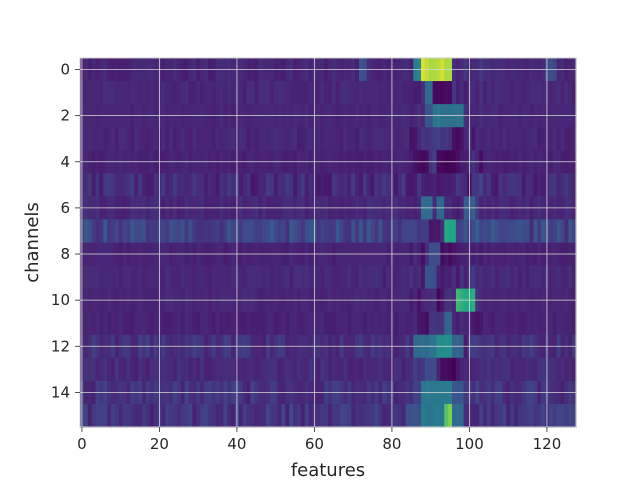  Describe the element at coordinates (547, 444) in the screenshot. I see `x-tick-label: 120` at that location.